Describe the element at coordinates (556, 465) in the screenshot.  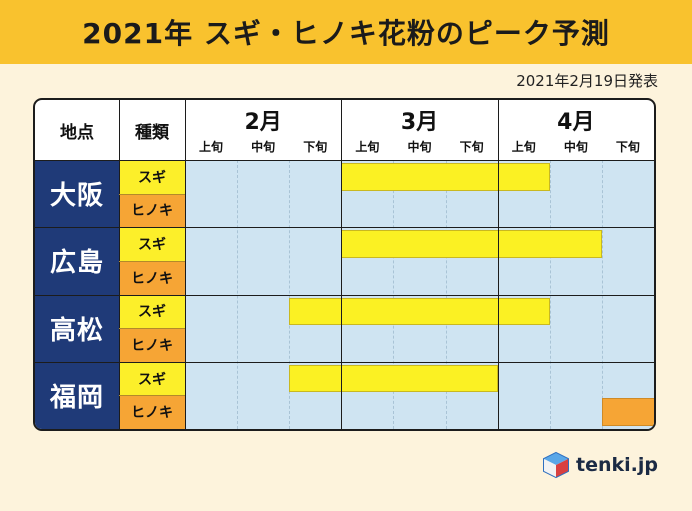
I see `tenki-logo-icon` at that location.